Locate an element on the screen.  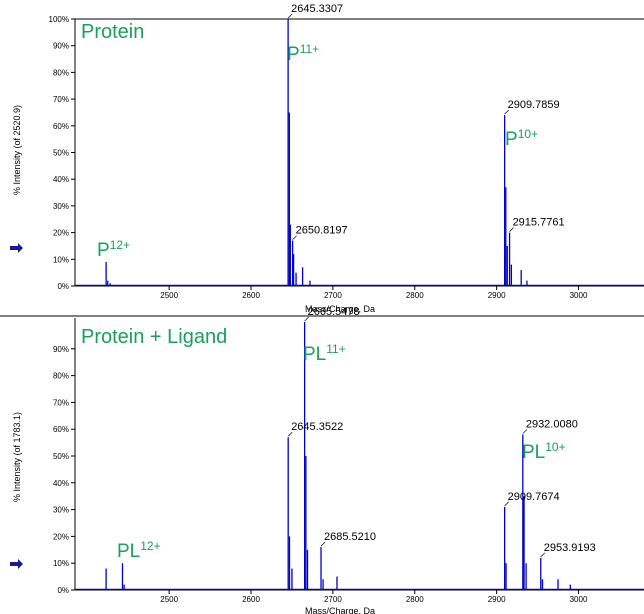
panel-ligand-peak-label: 2932.0080 is located at coordinates (552, 425).